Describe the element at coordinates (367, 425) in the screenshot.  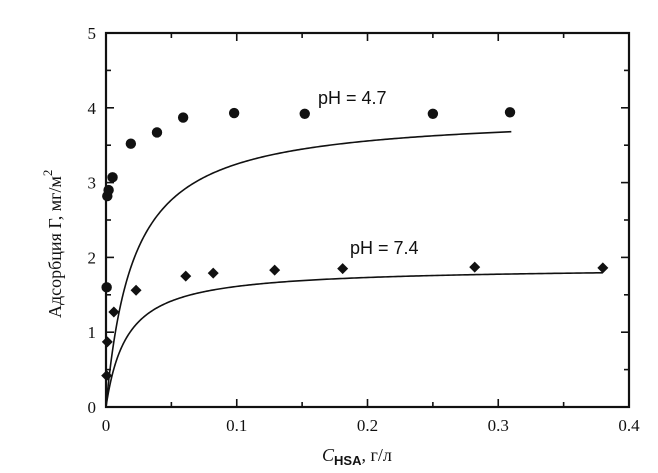
I see `x-tick-label: 0.2` at that location.